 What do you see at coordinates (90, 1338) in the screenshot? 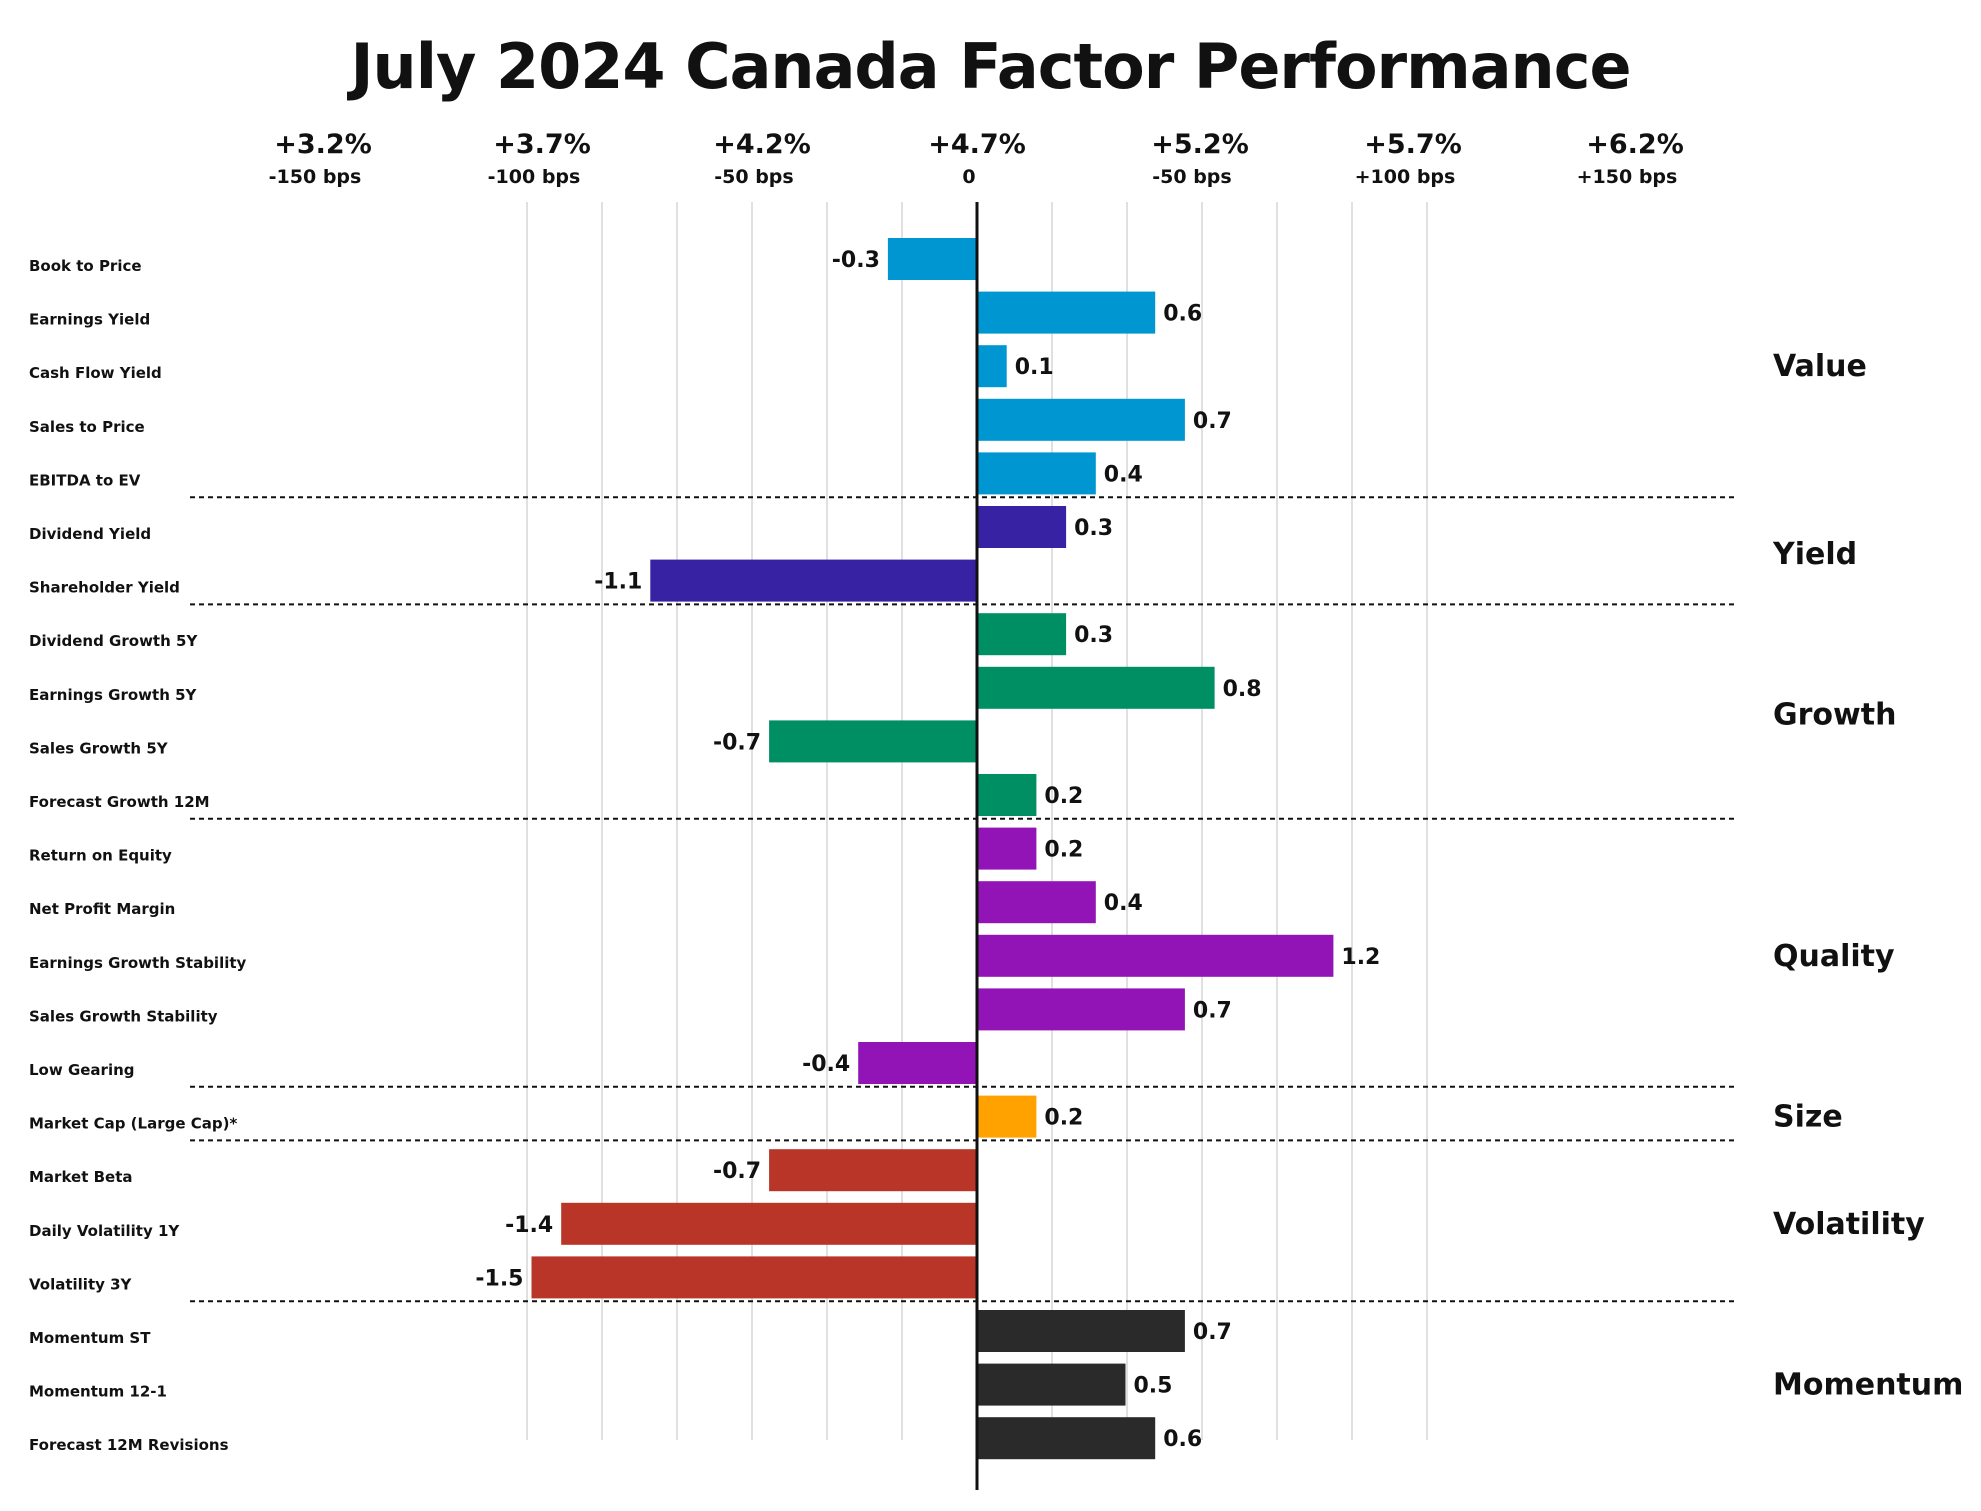
I see `category-label: Momentum ST` at bounding box center [90, 1338].